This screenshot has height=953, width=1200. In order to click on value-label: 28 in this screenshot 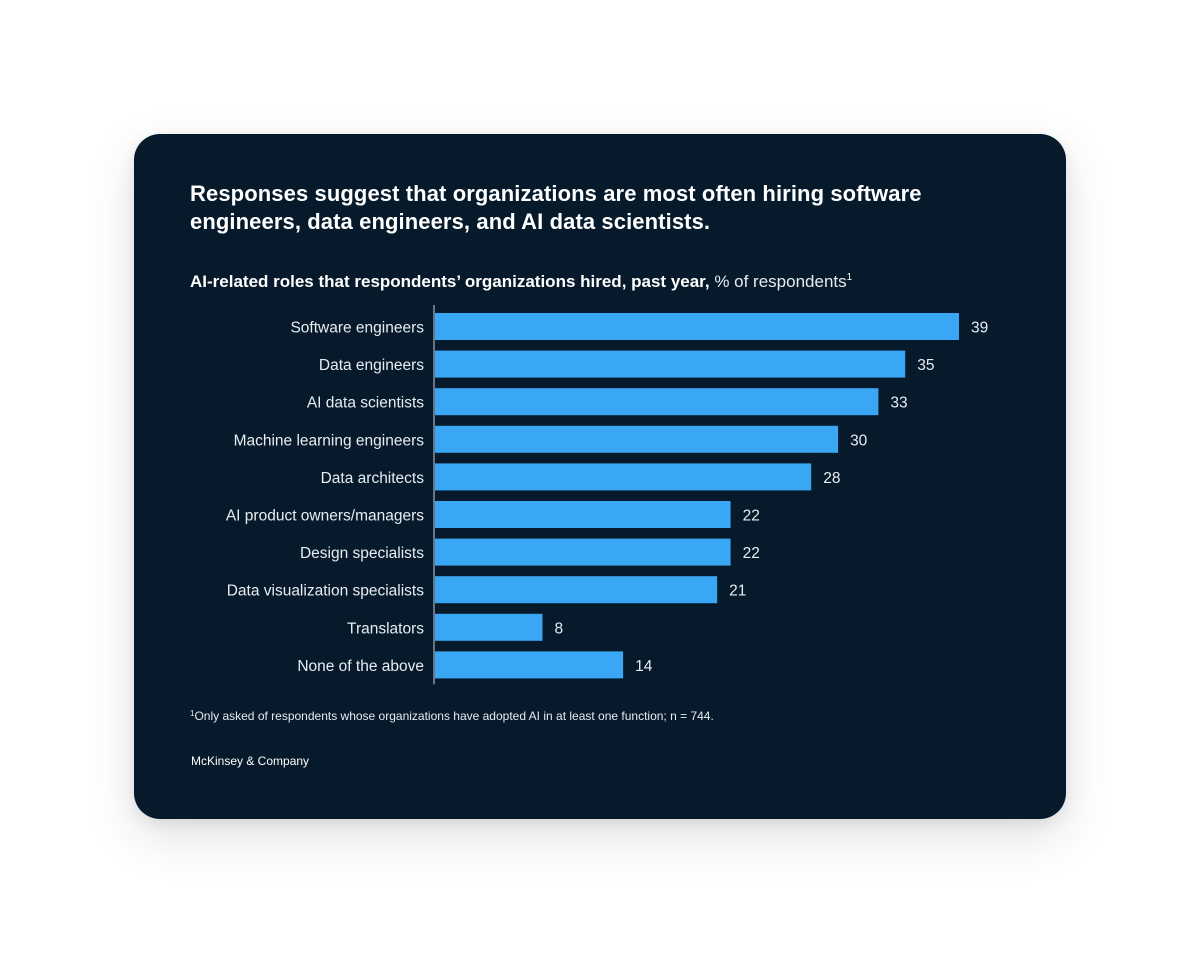, I will do `click(831, 478)`.